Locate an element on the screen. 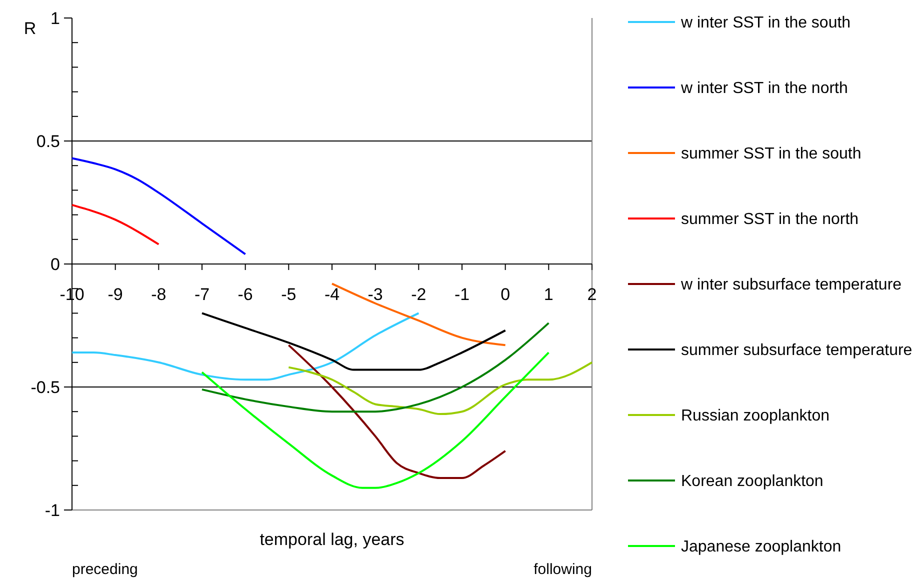  x-tick-label: -4 is located at coordinates (332, 294).